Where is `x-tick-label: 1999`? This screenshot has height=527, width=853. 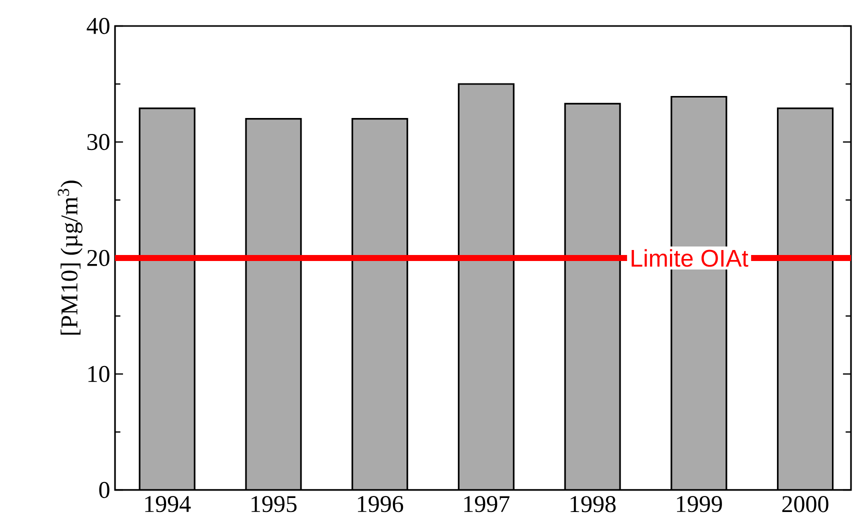 x-tick-label: 1999 is located at coordinates (699, 504).